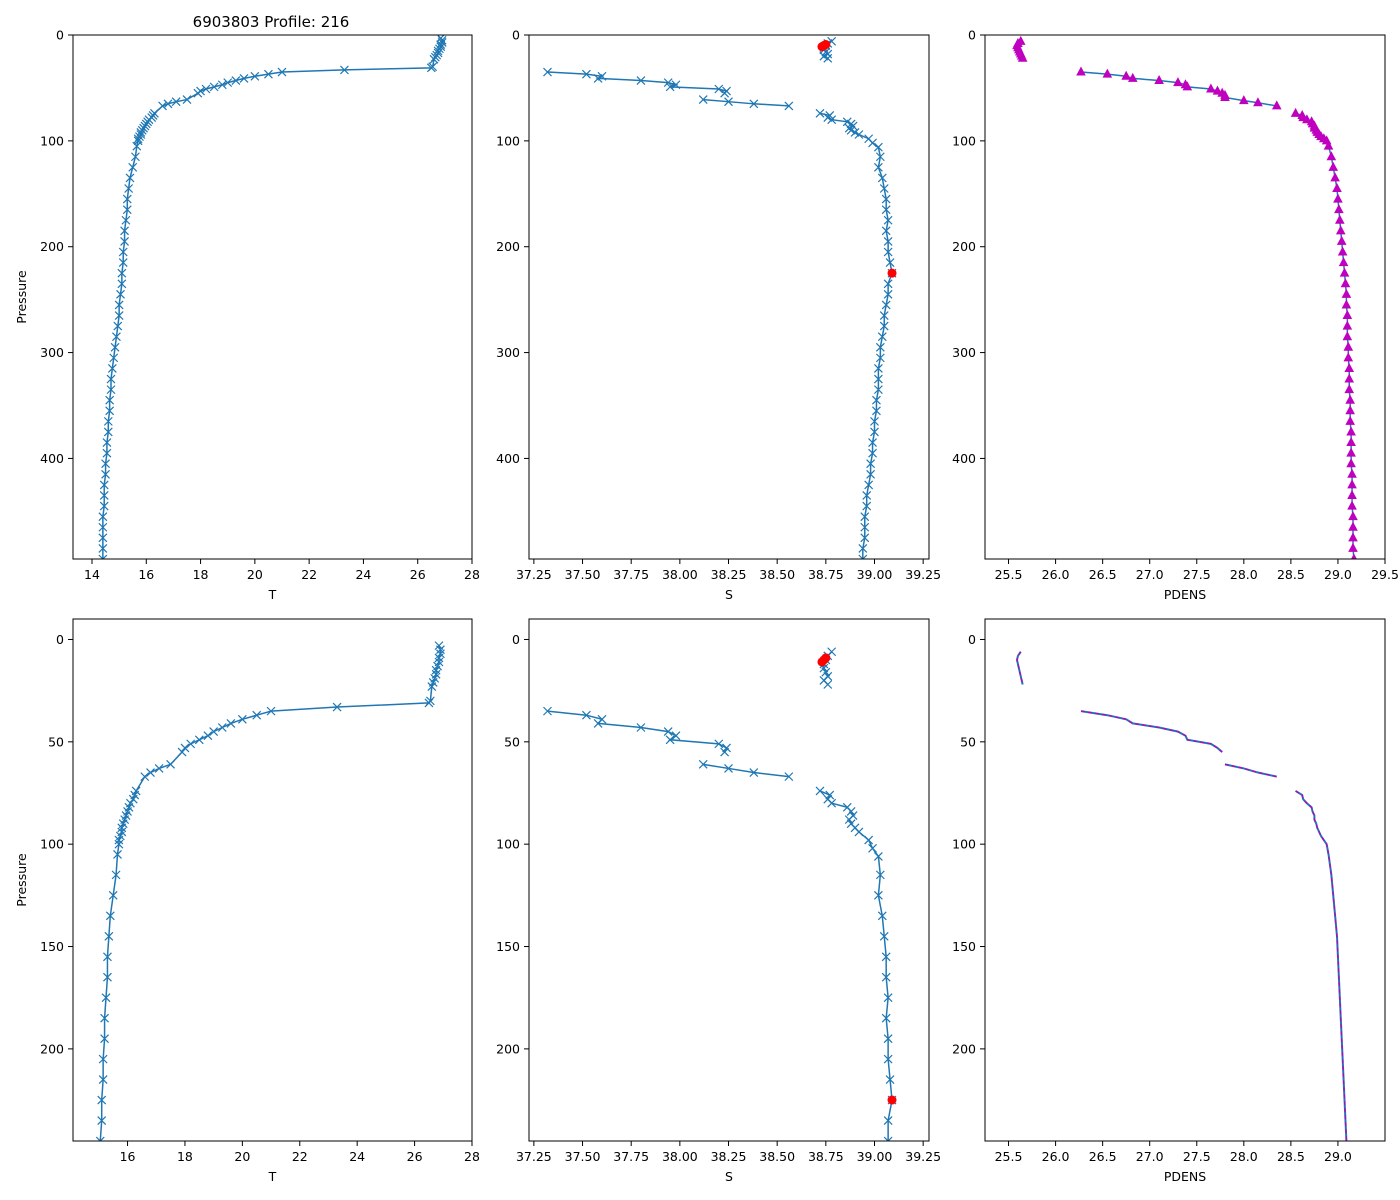  What do you see at coordinates (271, 22) in the screenshot?
I see `figure-title: 6903803 Profile: 216` at bounding box center [271, 22].